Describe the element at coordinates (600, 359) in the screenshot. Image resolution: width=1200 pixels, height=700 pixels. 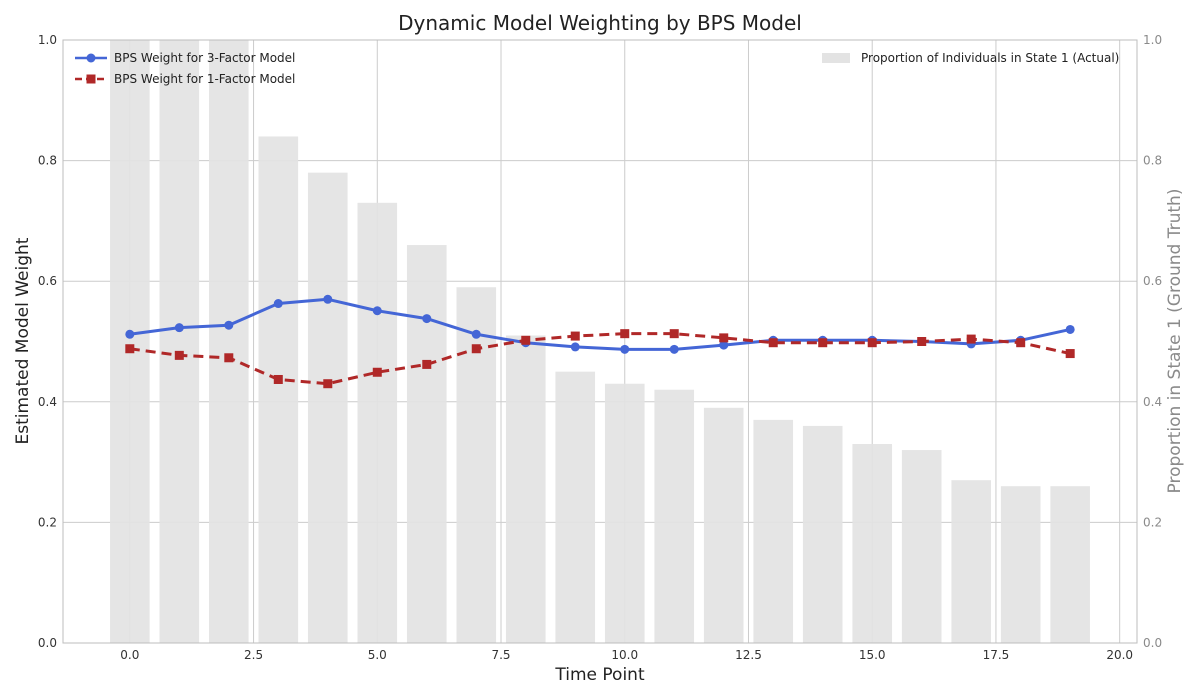
I see `series-line-1-factor` at that location.